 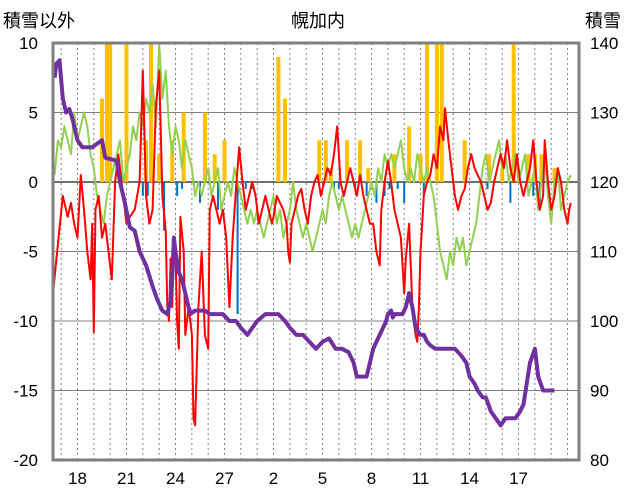 What do you see at coordinates (371, 478) in the screenshot?
I see `x-tick-label: 8` at bounding box center [371, 478].